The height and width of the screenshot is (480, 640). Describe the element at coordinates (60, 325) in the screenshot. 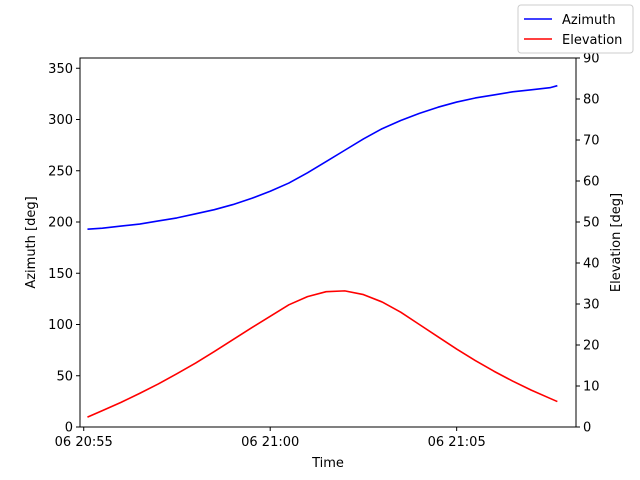

I see `left-axis-tick-label: 100` at that location.